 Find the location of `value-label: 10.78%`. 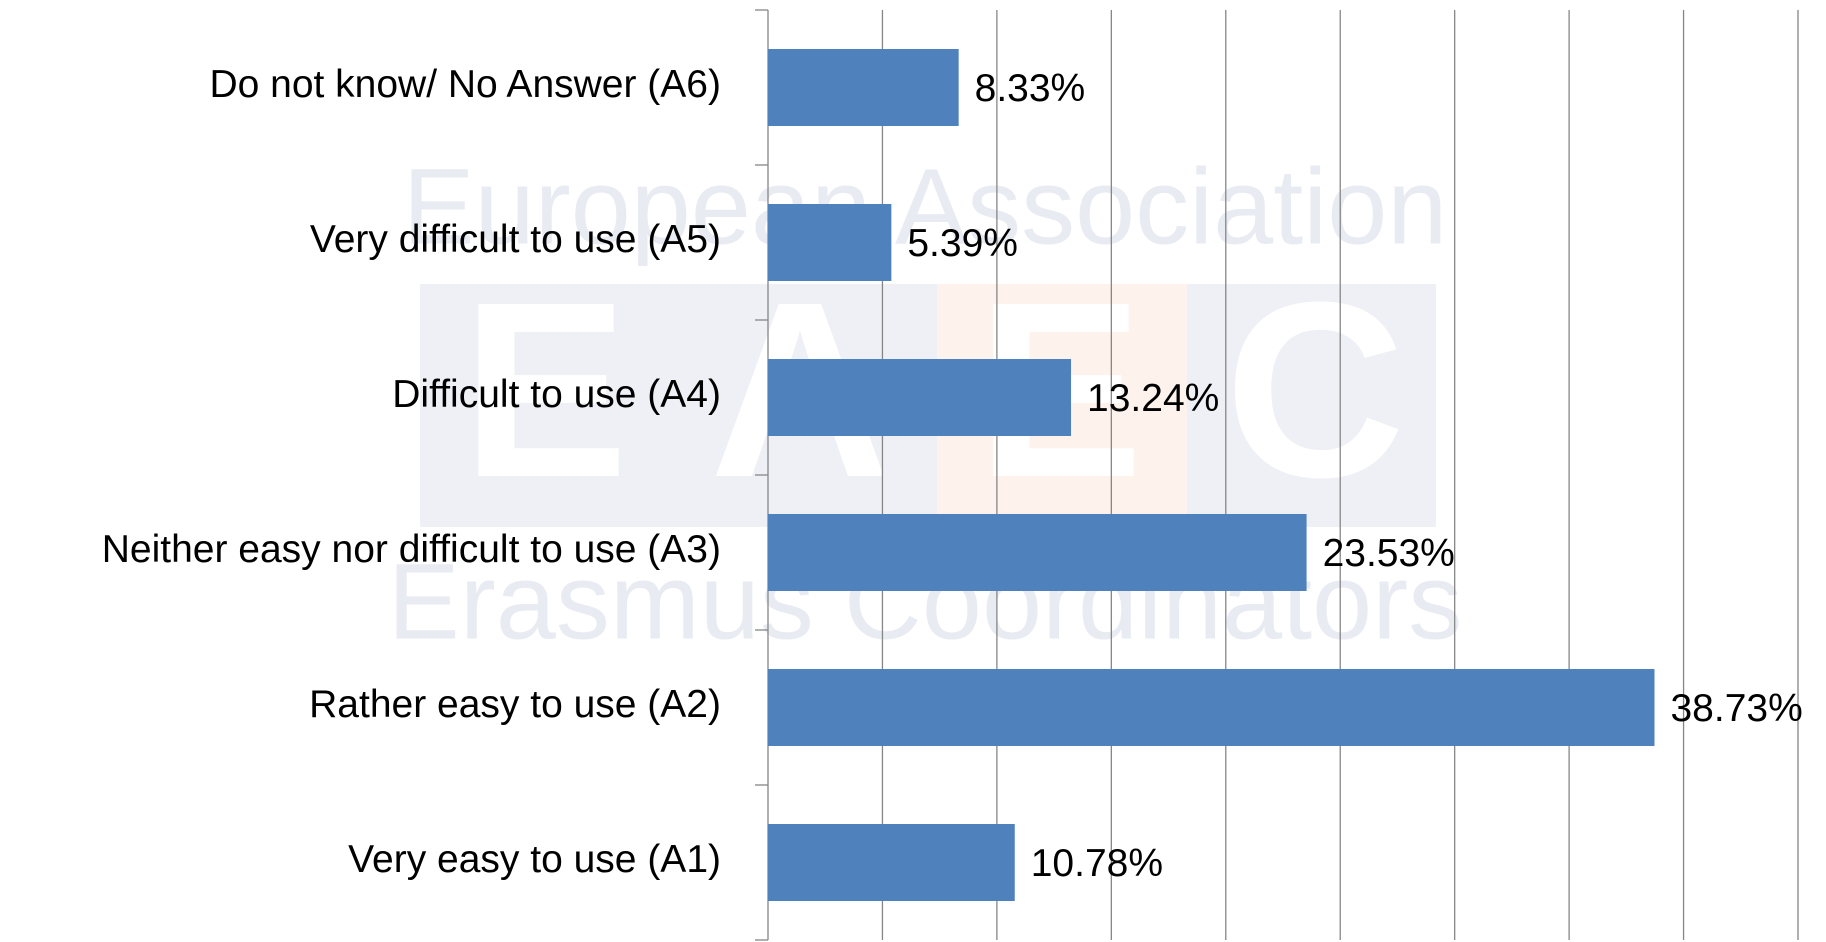

value-label: 10.78% is located at coordinates (1097, 863).